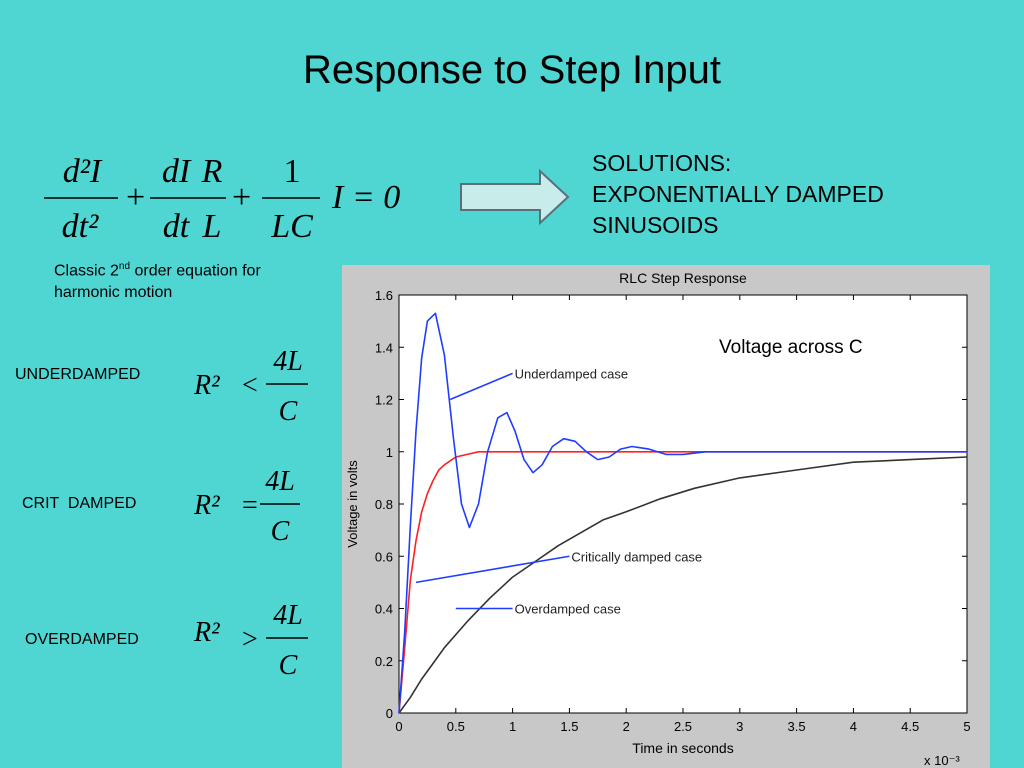  I want to click on x-tick-label: 0, so click(398, 726).